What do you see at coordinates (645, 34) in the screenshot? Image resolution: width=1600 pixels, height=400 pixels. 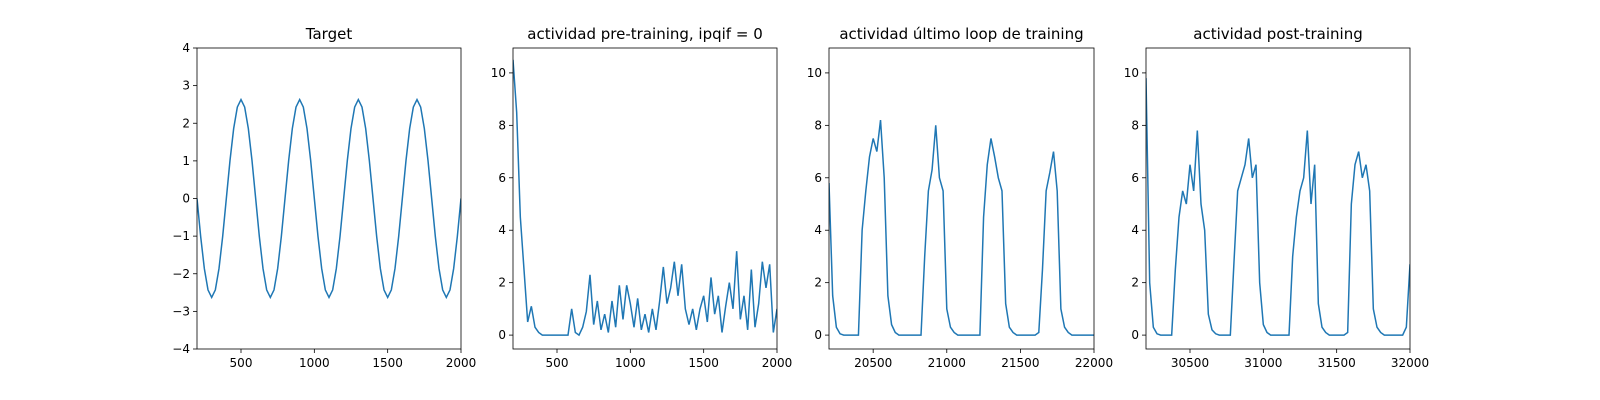 I see `subplot-title: actividad pre-training, ipqif = 0` at bounding box center [645, 34].